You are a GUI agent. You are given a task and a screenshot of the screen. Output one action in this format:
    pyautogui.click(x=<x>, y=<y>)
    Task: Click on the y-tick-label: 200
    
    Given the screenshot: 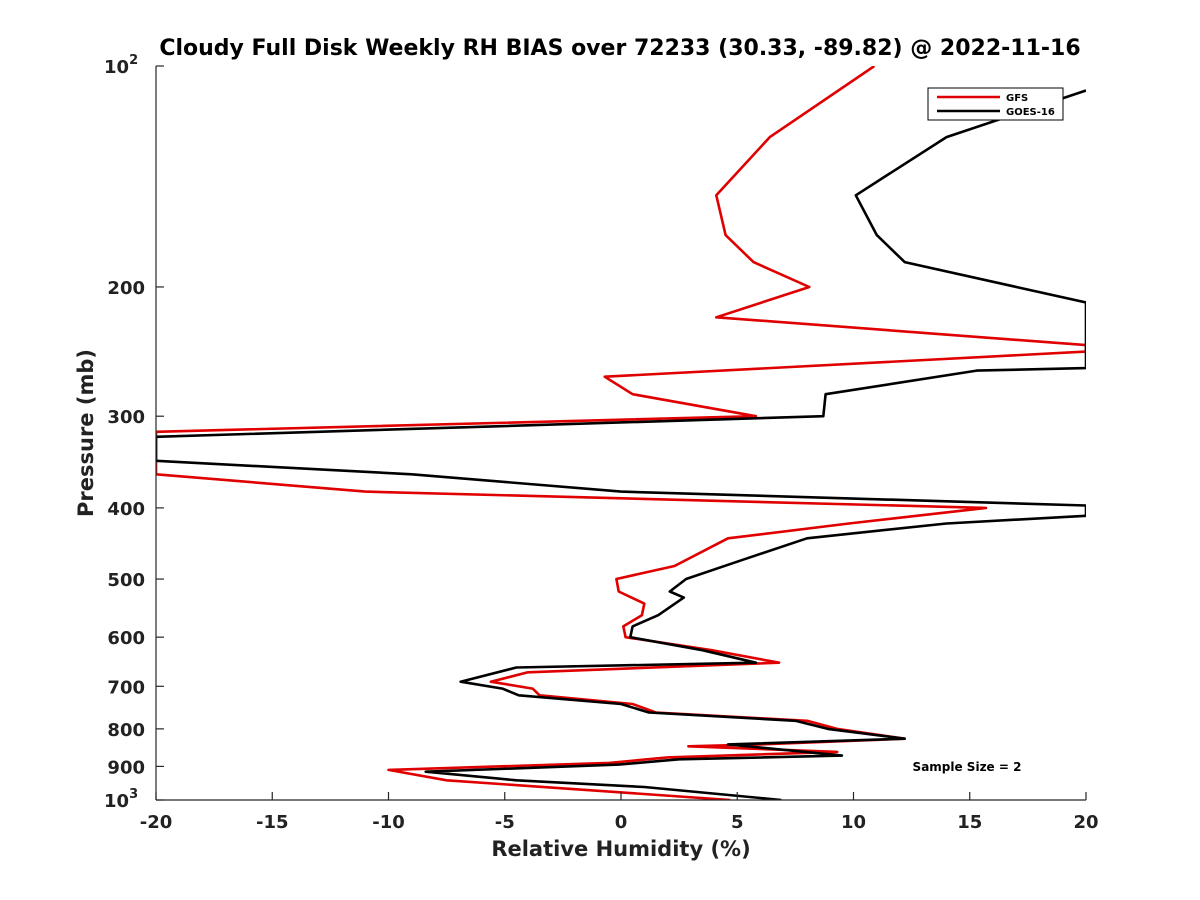 What is the action you would take?
    pyautogui.click(x=126, y=288)
    